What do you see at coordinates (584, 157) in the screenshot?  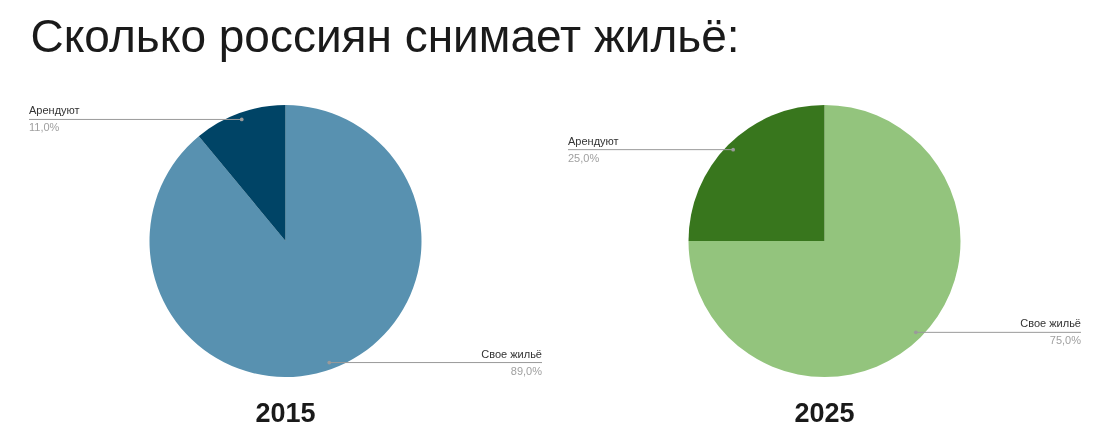 I see `data-label: 25,0%` at bounding box center [584, 157].